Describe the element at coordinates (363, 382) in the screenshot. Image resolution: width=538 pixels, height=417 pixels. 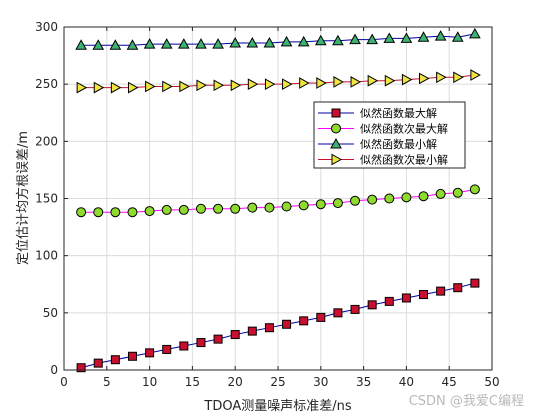
I see `x-tick-label: 35` at that location.